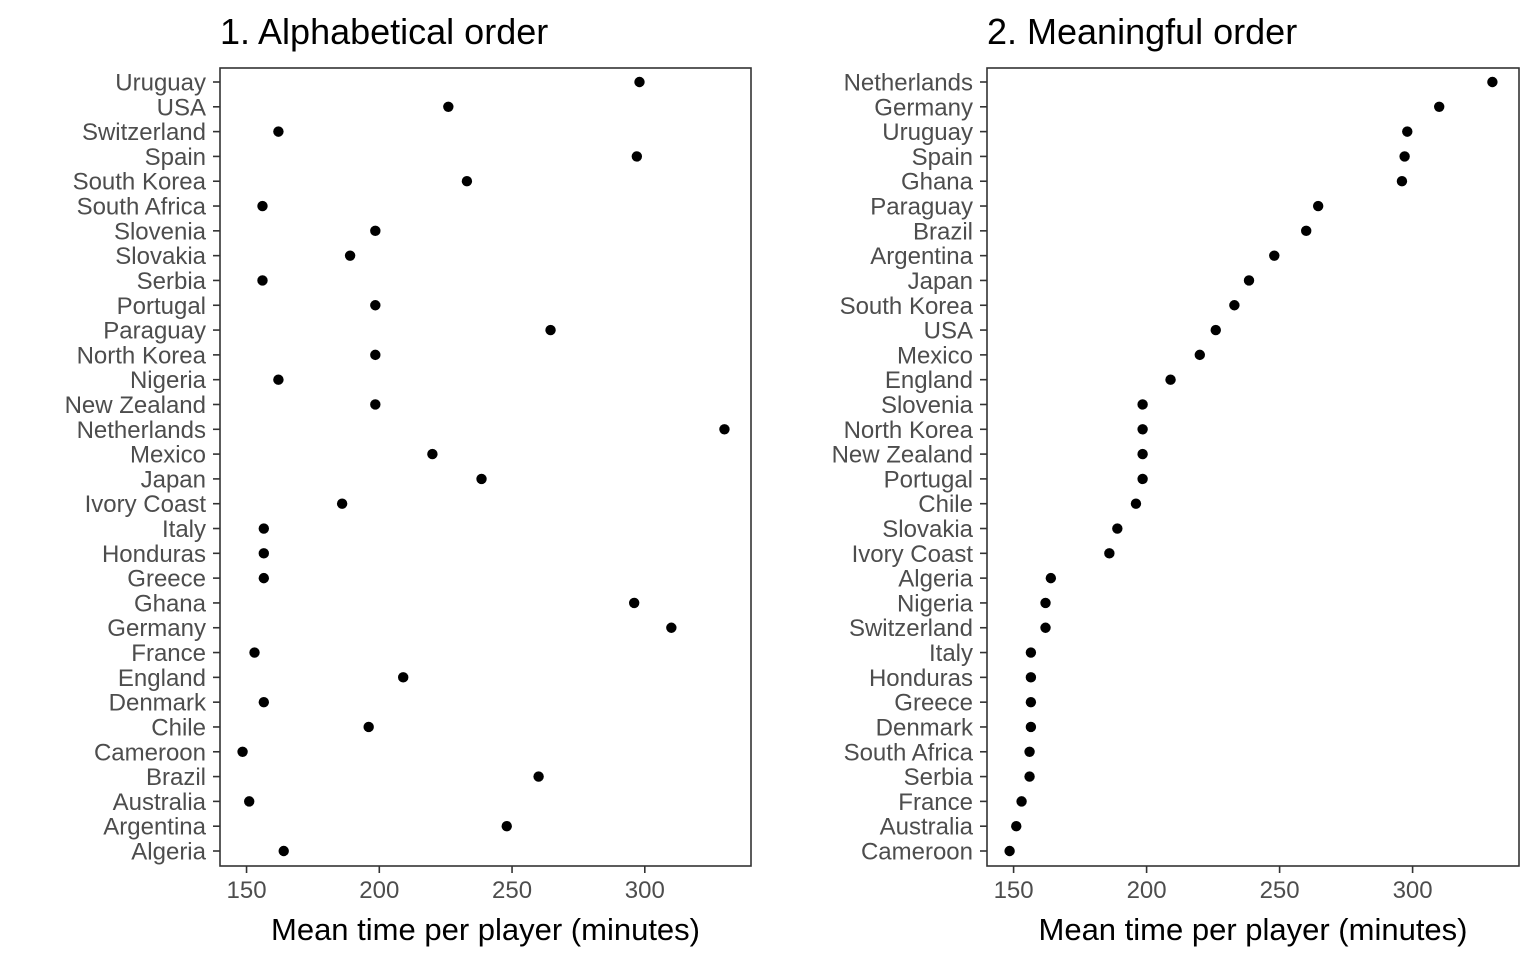 This screenshot has width=1536, height=960. What do you see at coordinates (942, 157) in the screenshot?
I see `y-tick-label: Spain` at bounding box center [942, 157].